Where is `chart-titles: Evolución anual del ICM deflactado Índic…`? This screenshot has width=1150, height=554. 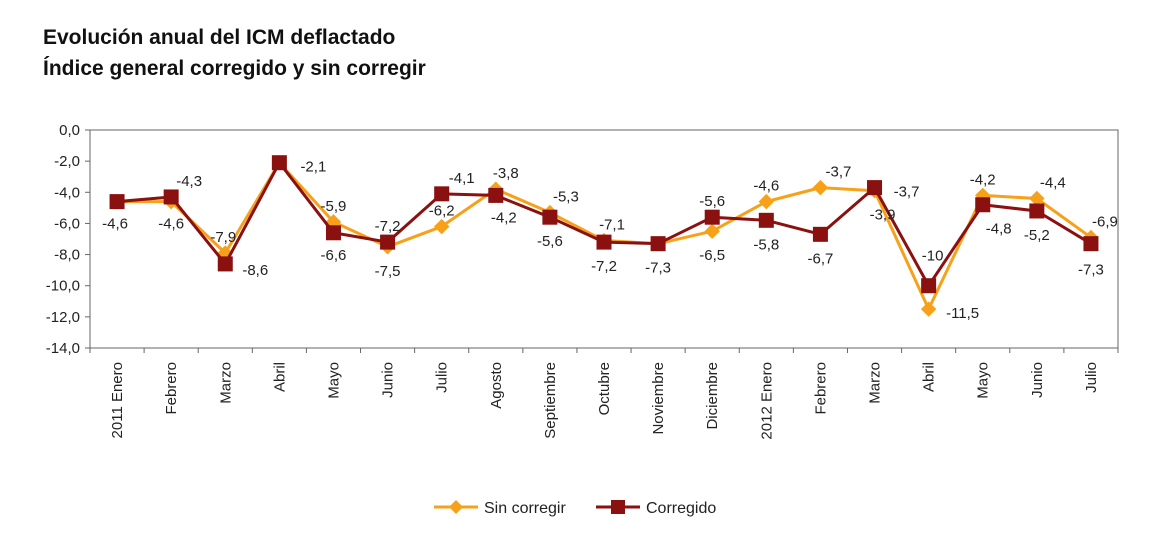
chart-titles: Evolución anual del ICM deflactado Índic… is located at coordinates (234, 53).